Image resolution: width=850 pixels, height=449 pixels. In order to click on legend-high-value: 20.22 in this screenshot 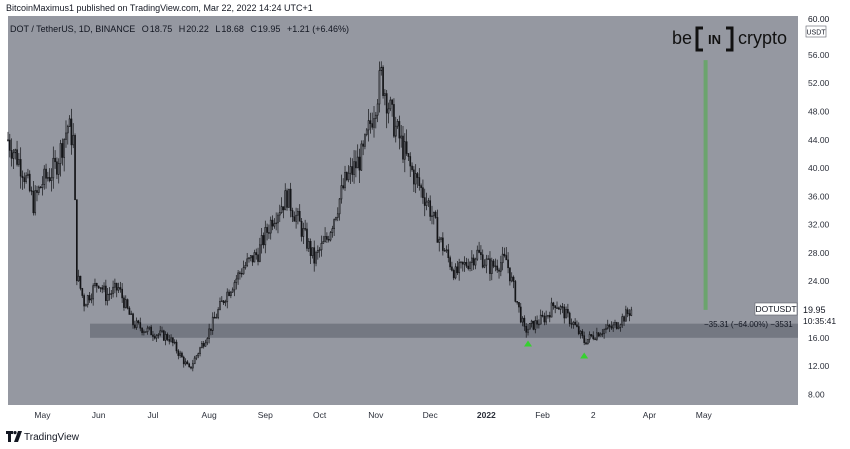, I will do `click(197, 29)`.